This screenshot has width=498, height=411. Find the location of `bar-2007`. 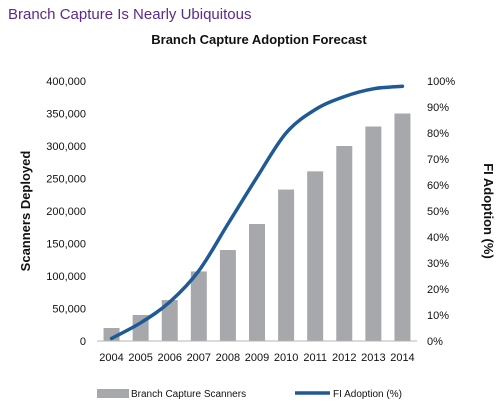

bar-2007 is located at coordinates (198, 306).